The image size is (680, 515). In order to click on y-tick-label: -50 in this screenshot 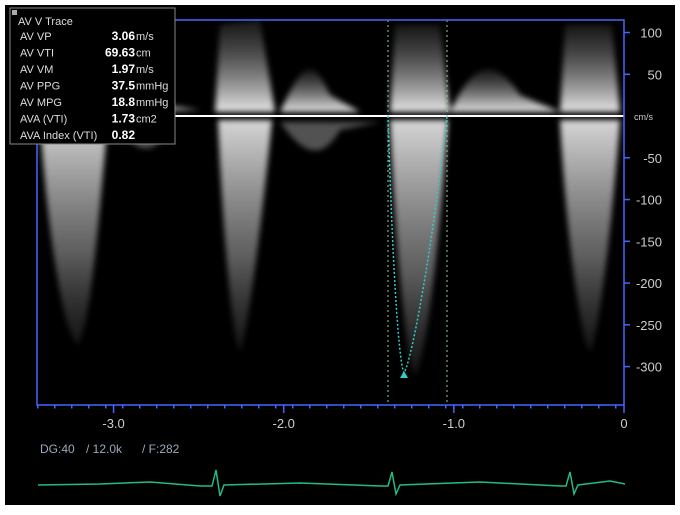, I will do `click(652, 158)`.